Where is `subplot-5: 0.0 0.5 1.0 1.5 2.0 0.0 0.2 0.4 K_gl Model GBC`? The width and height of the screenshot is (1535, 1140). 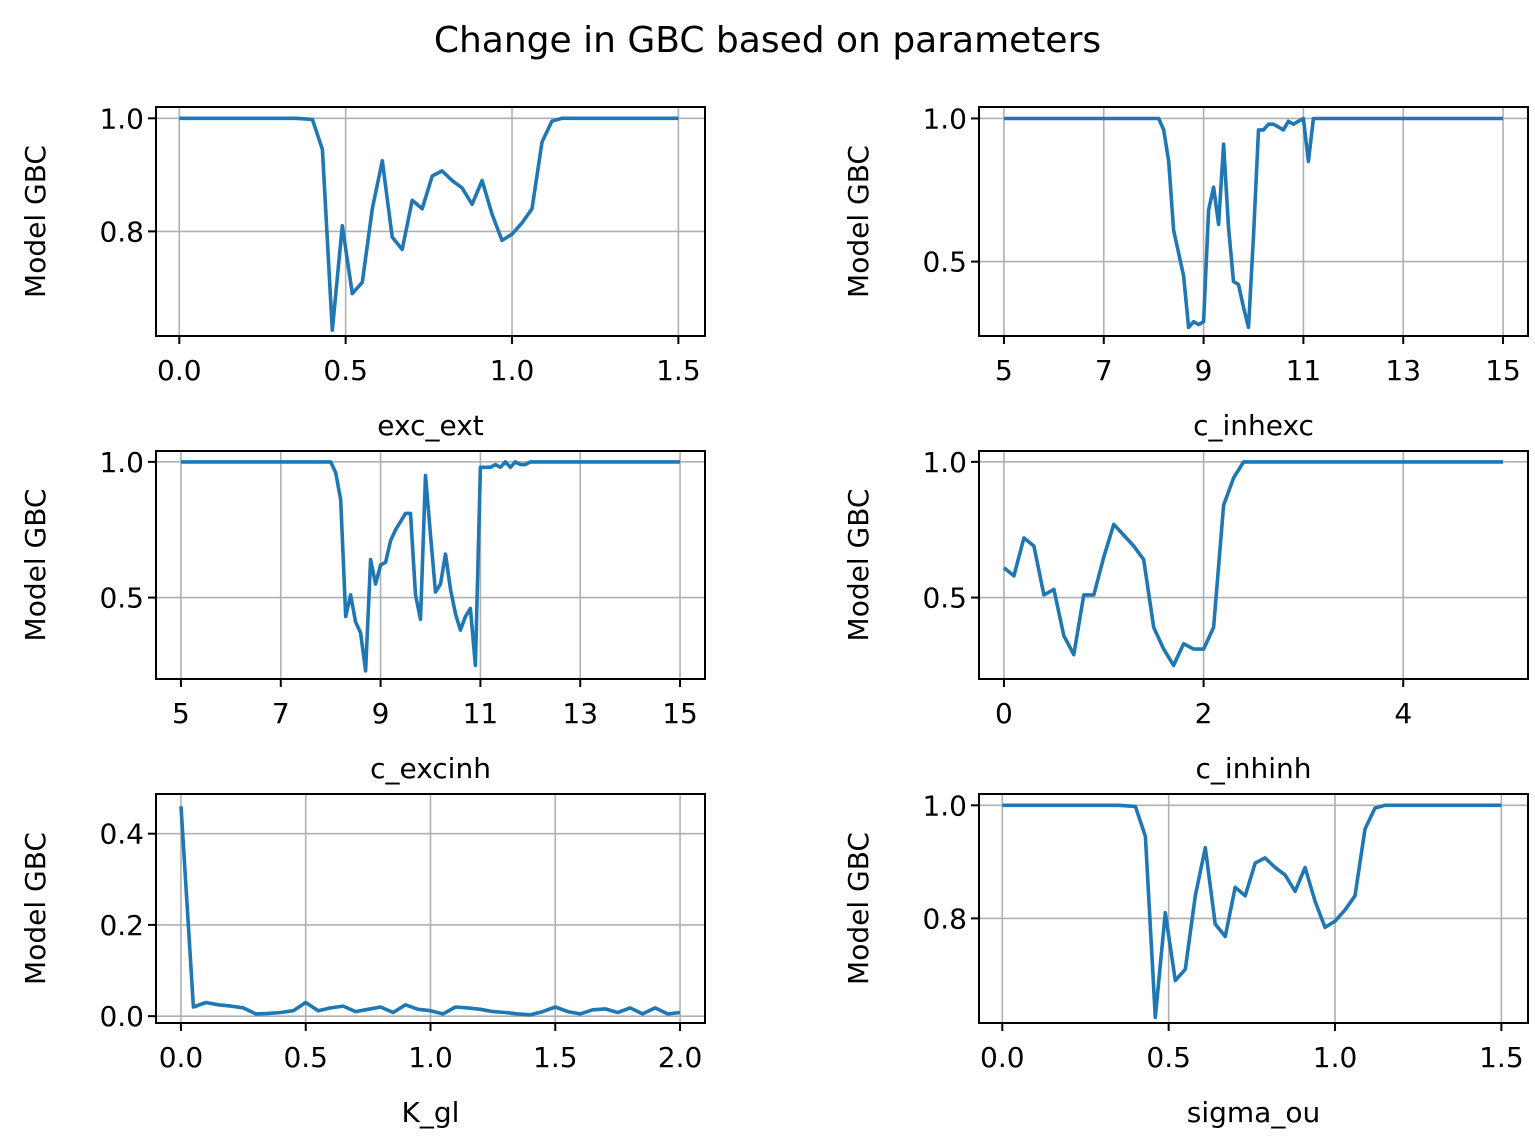
subplot-5: 0.0 0.5 1.0 1.5 2.0 0.0 0.2 0.4 K_gl Model GBC is located at coordinates (362, 961).